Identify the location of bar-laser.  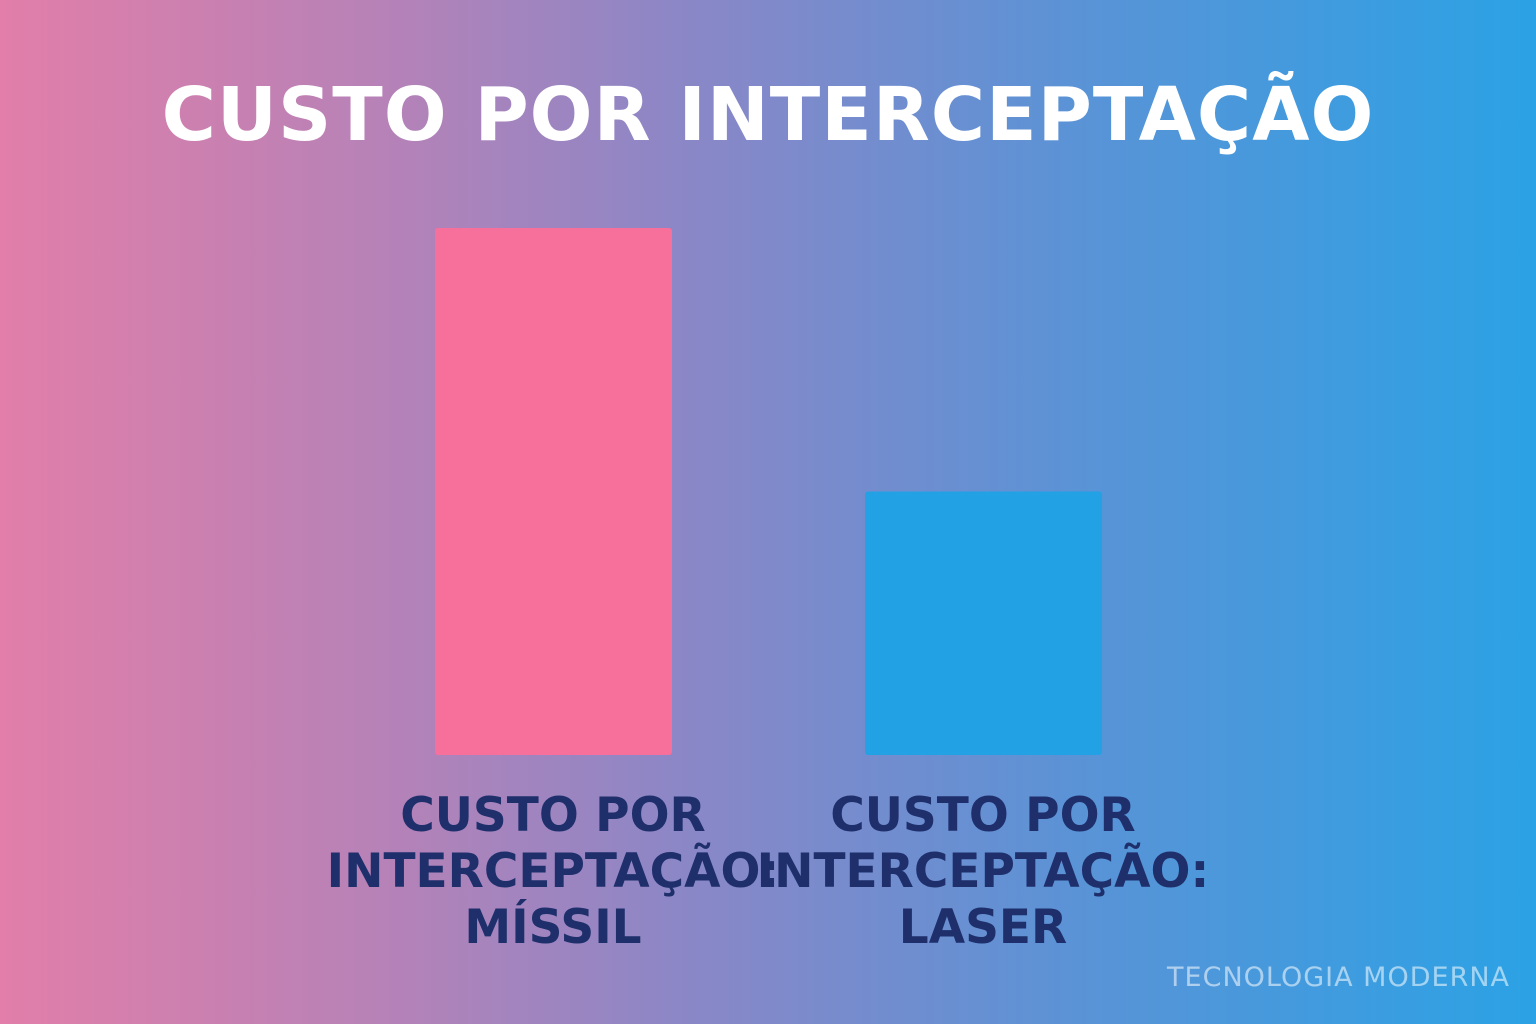
(983, 623).